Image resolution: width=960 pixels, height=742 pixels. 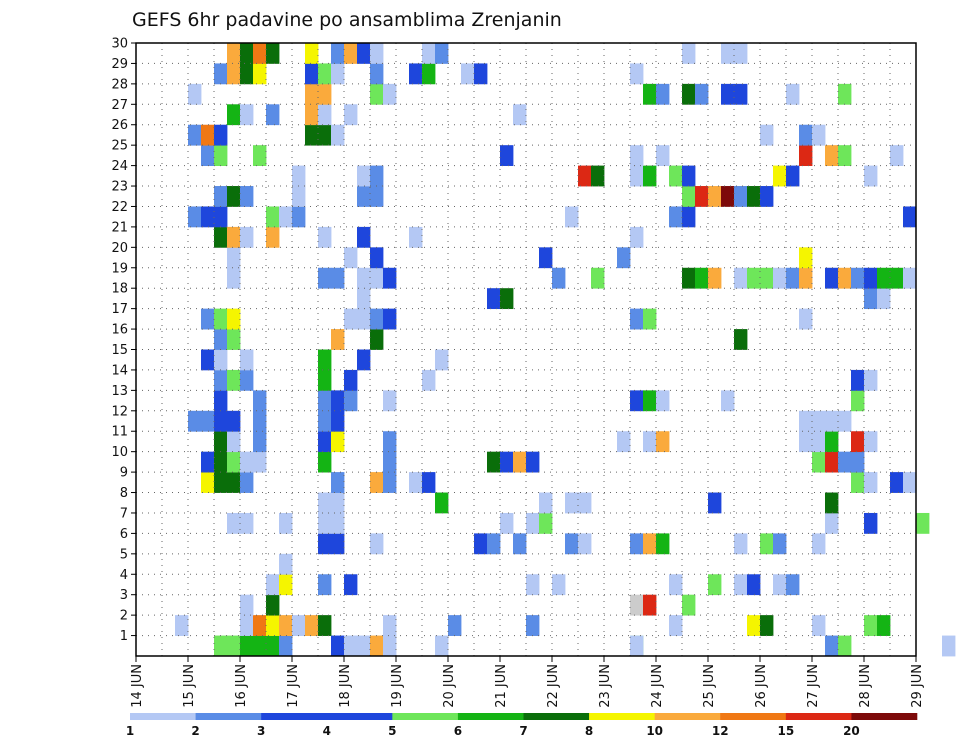 I want to click on legend-label: 6, so click(x=458, y=731).